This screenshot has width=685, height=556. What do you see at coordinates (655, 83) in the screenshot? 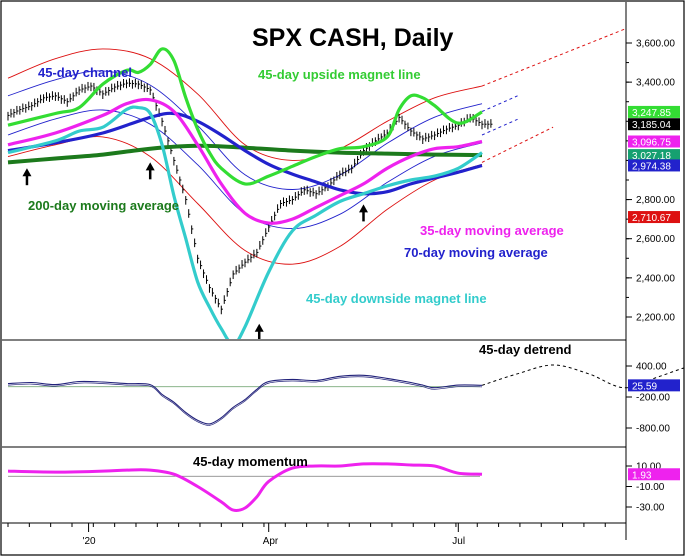
I see `price-tick-label: 3,400.00` at bounding box center [655, 83].